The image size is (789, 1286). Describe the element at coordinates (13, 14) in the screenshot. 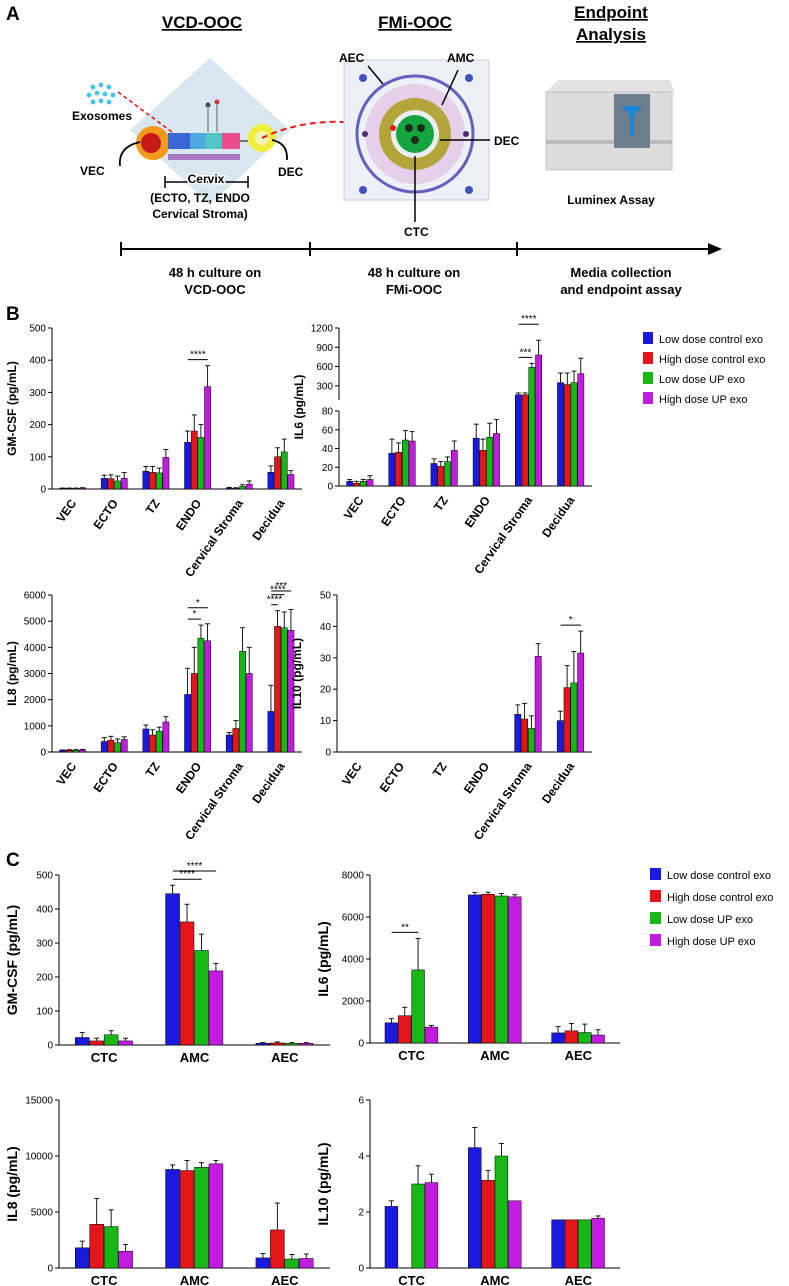

I see `panel-a-letter: A` at that location.